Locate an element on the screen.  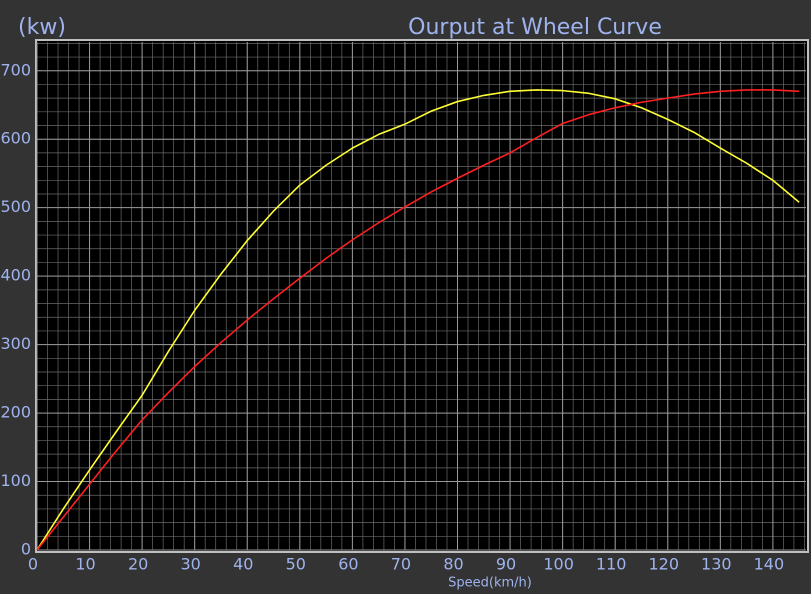
x-tick-label: 70 is located at coordinates (401, 564).